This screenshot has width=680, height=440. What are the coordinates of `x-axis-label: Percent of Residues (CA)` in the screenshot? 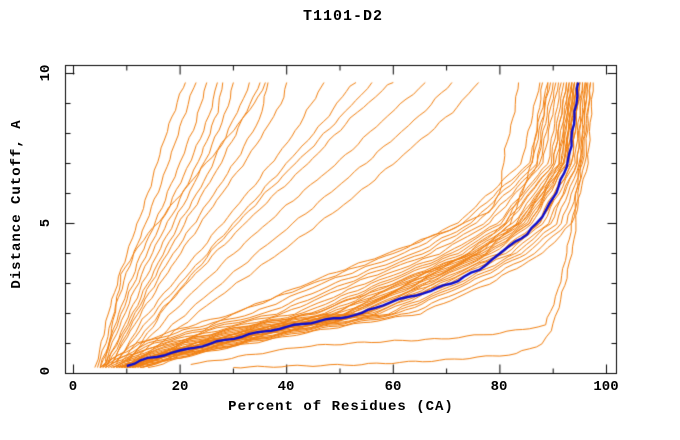 It's located at (341, 407).